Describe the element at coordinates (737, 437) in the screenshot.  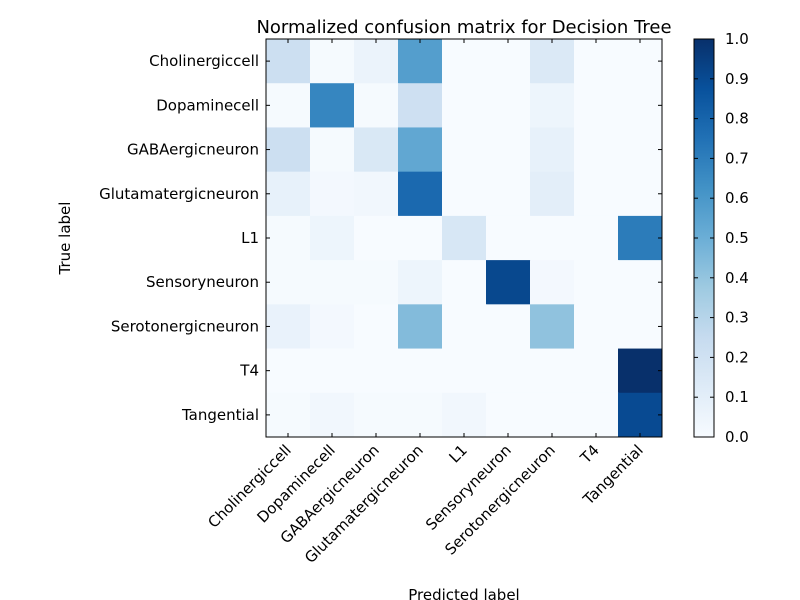
I see `colorbar-tick-label: 0.0` at that location.